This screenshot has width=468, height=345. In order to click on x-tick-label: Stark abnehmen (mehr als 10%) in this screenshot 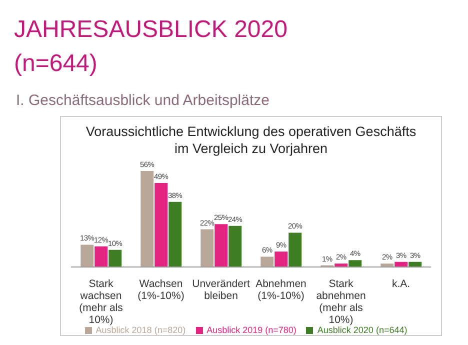, I will do `click(341, 302)`.